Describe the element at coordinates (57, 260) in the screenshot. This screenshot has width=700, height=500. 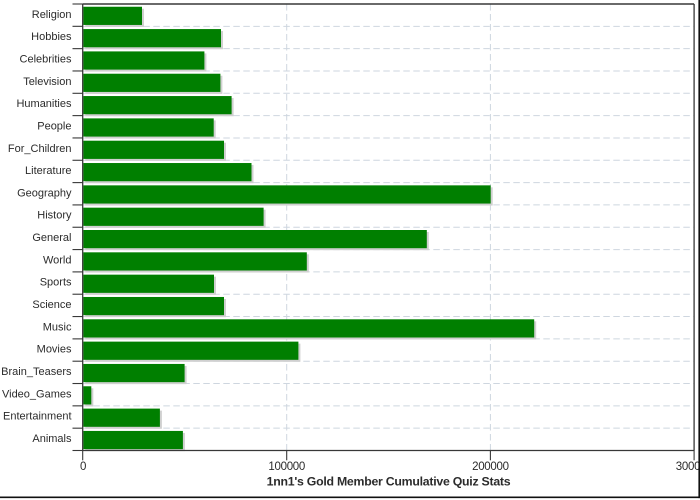
I see `svg-text: World` at that location.